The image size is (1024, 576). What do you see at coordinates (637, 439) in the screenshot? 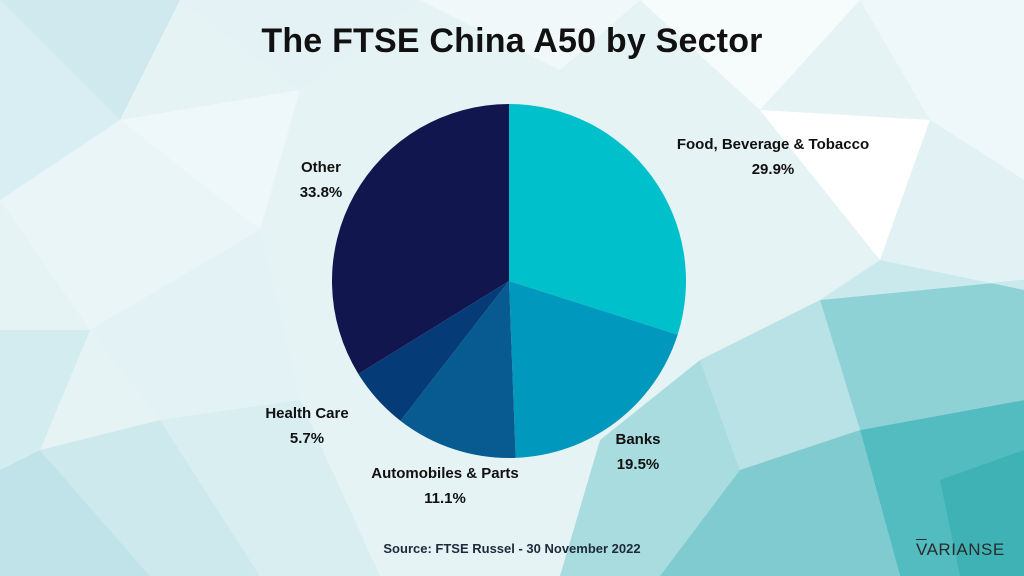
I see `label-banks-name: Banks` at bounding box center [637, 439].